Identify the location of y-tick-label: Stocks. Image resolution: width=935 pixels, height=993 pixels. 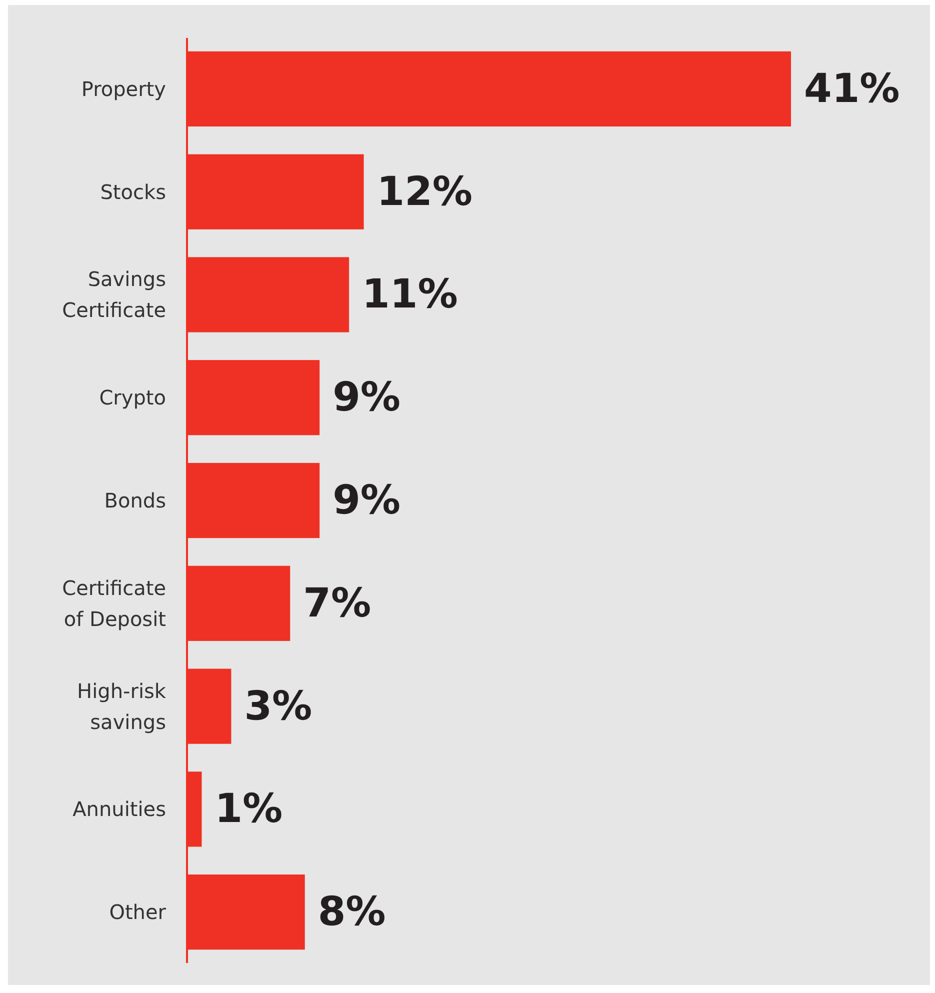
(133, 192).